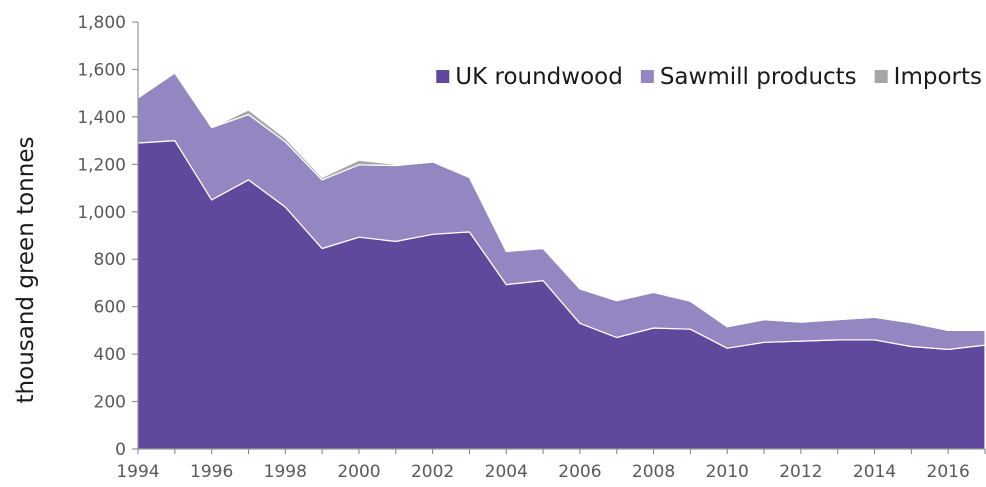 The image size is (986, 487). What do you see at coordinates (874, 472) in the screenshot?
I see `x-tick-label: 2014` at bounding box center [874, 472].